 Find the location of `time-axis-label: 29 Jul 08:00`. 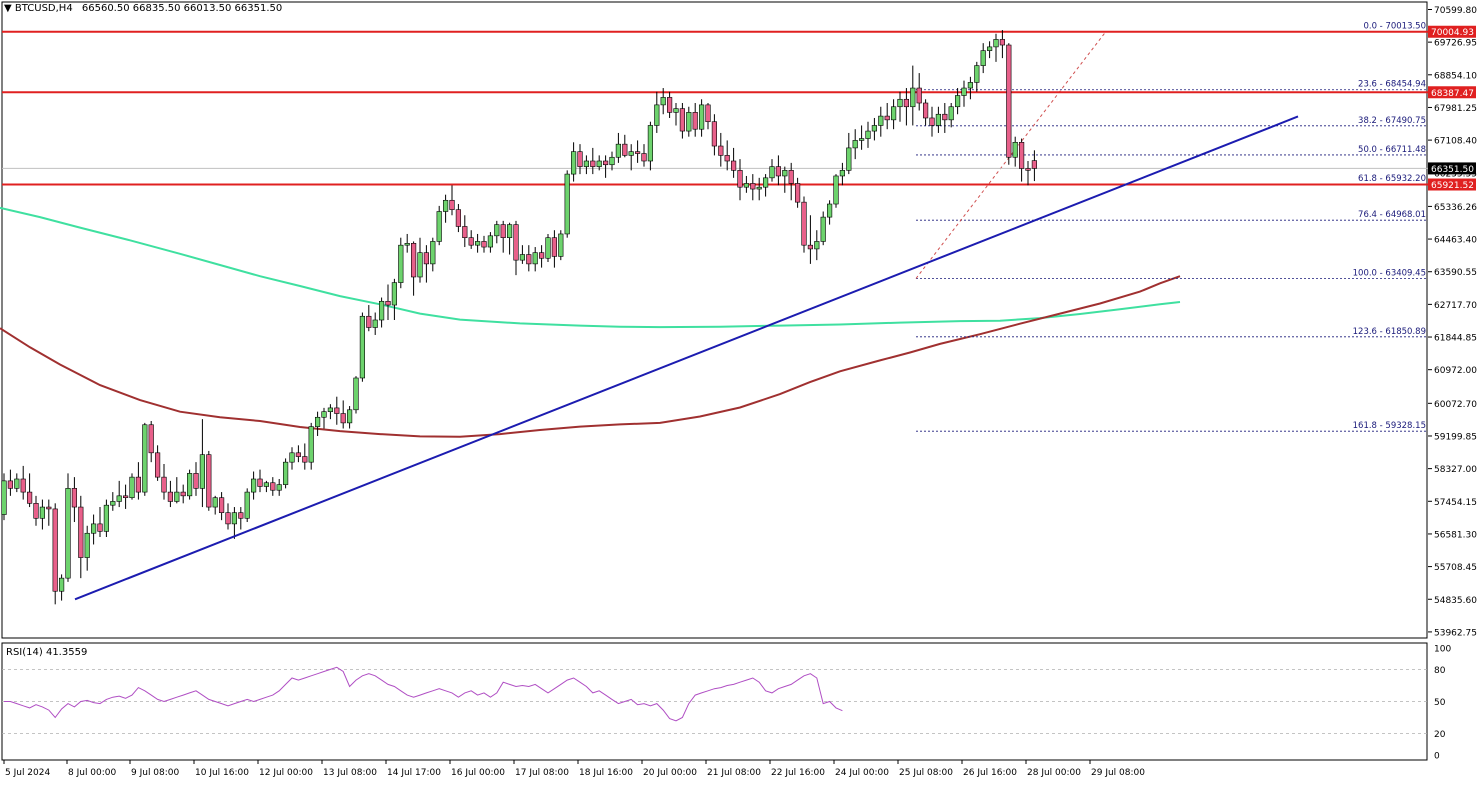

time-axis-label: 29 Jul 08:00 is located at coordinates (1118, 773).